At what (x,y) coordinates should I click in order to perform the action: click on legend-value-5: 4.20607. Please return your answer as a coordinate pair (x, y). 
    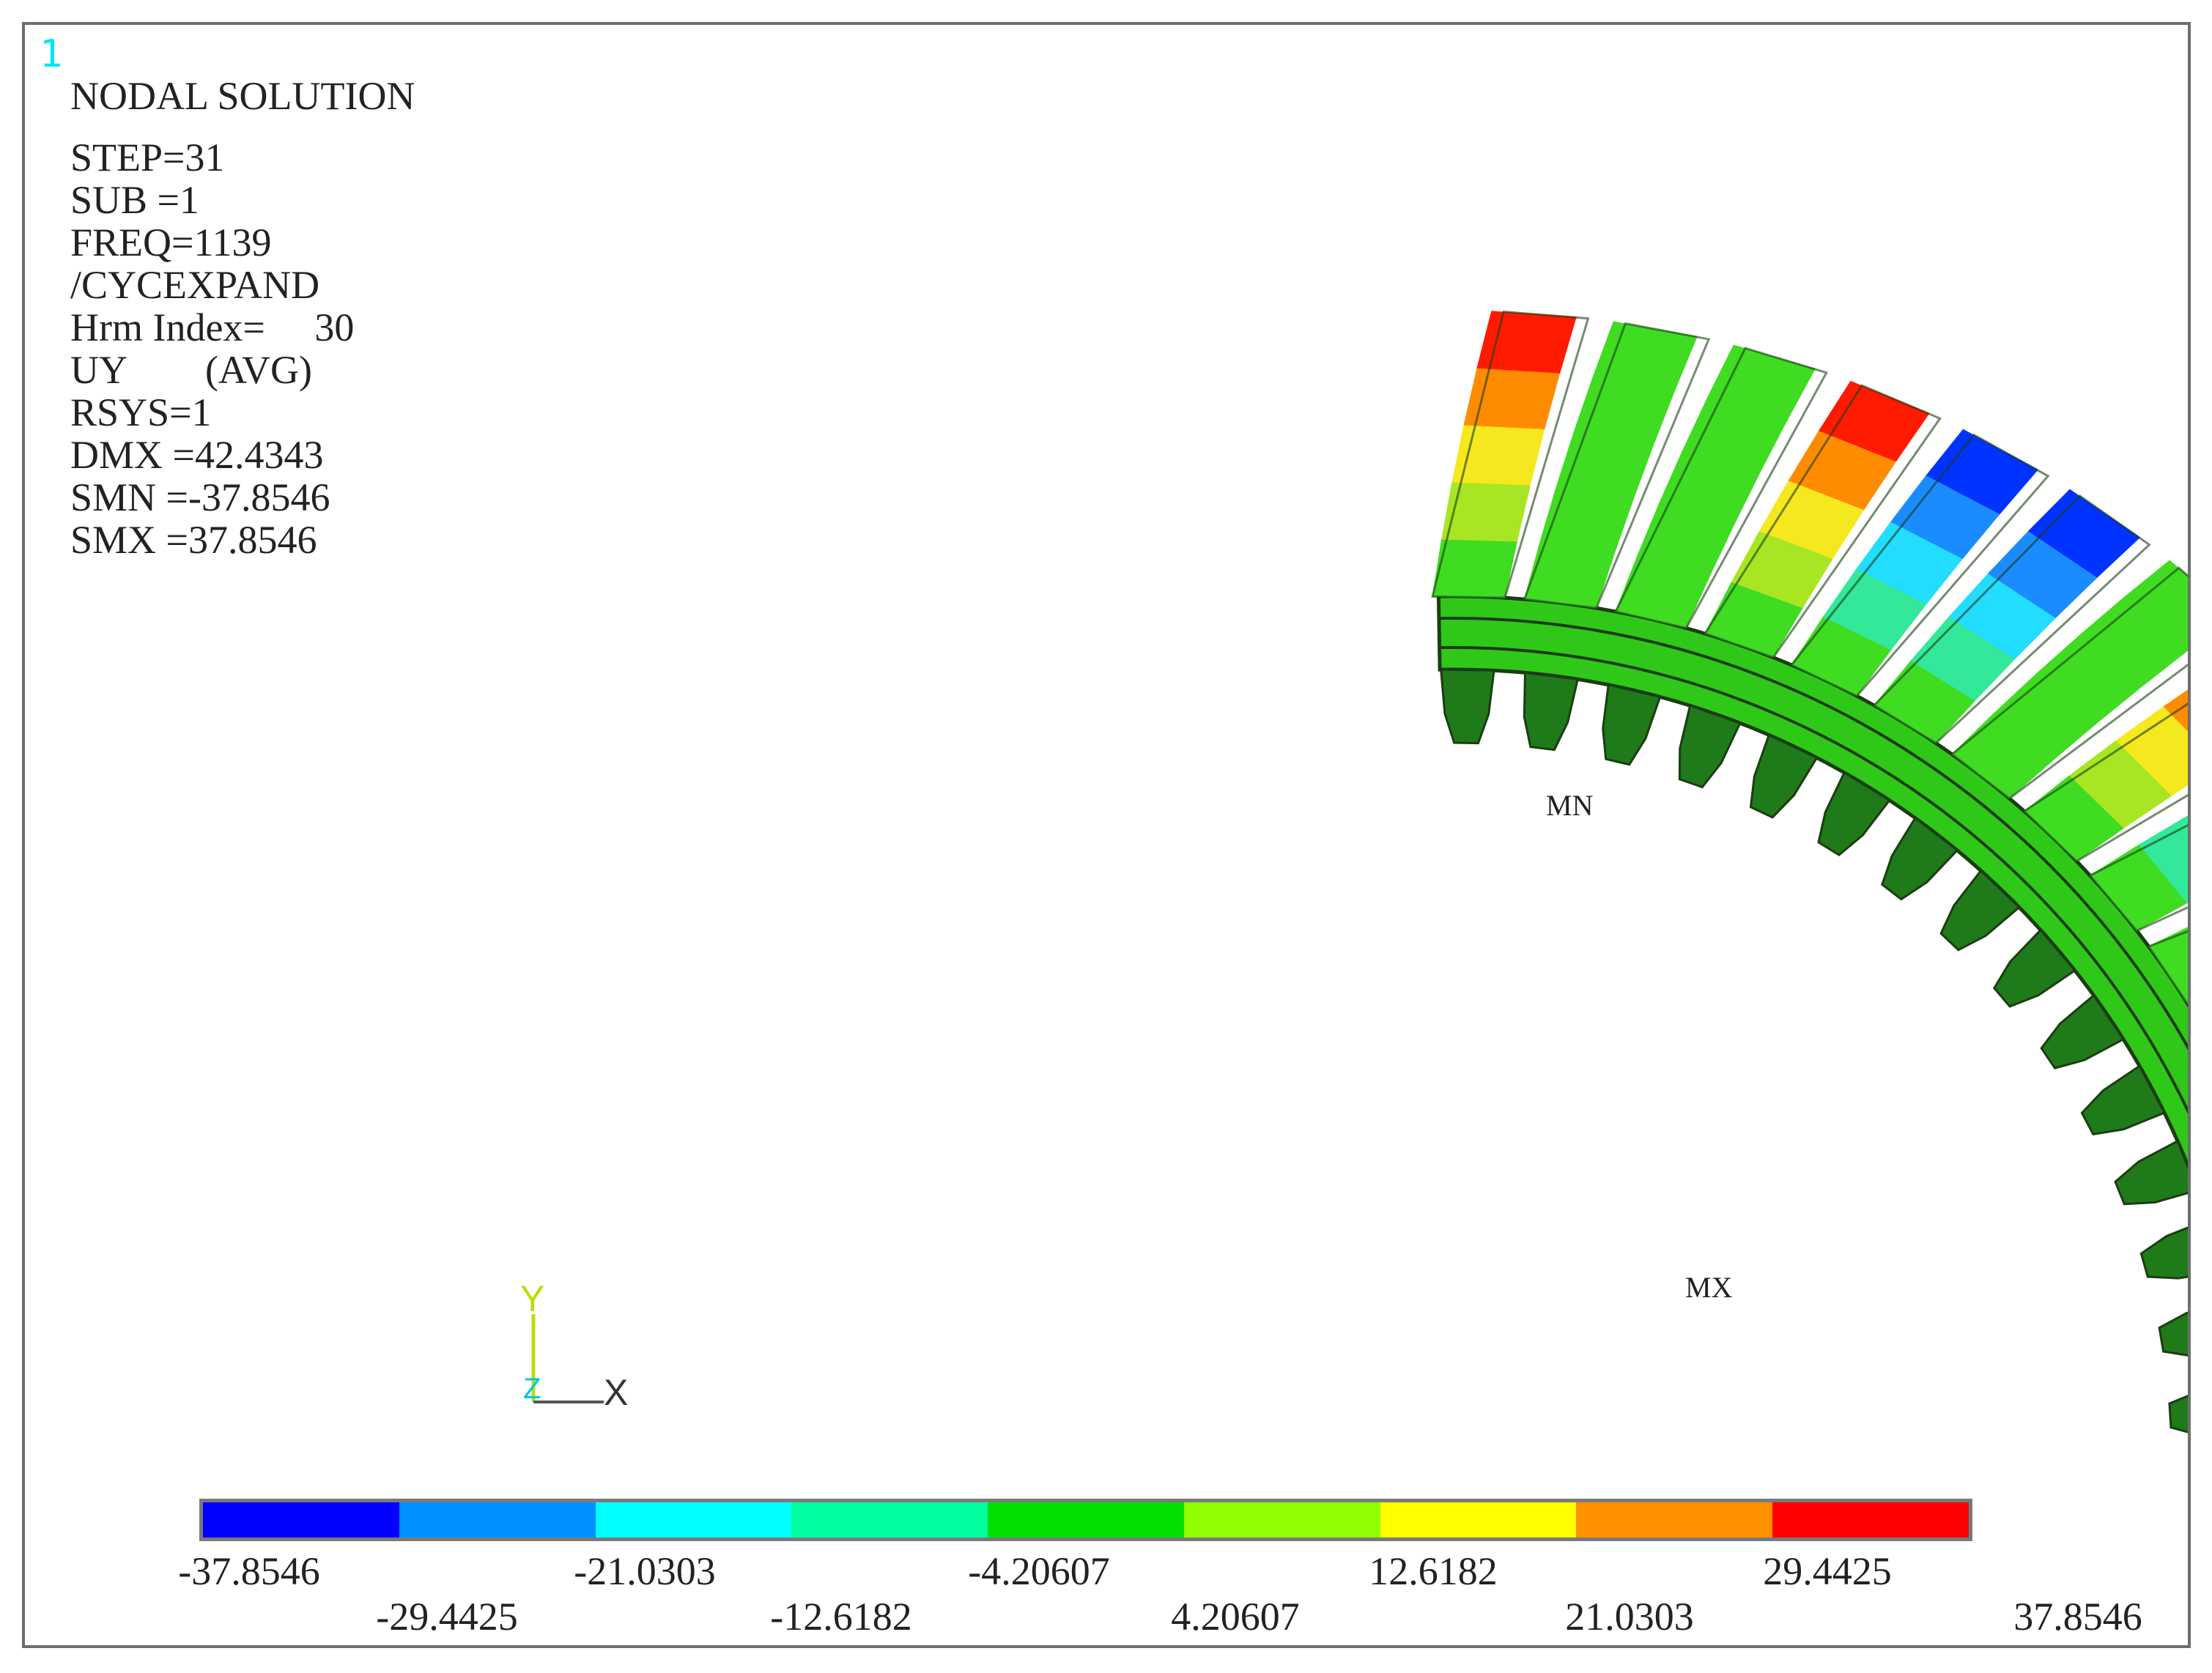
    Looking at the image, I should click on (1235, 1617).